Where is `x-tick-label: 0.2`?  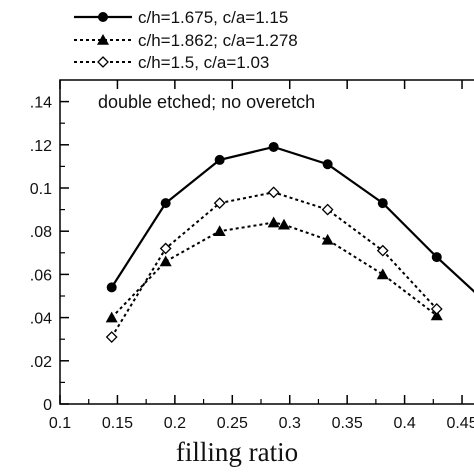 x-tick-label: 0.2 is located at coordinates (175, 423).